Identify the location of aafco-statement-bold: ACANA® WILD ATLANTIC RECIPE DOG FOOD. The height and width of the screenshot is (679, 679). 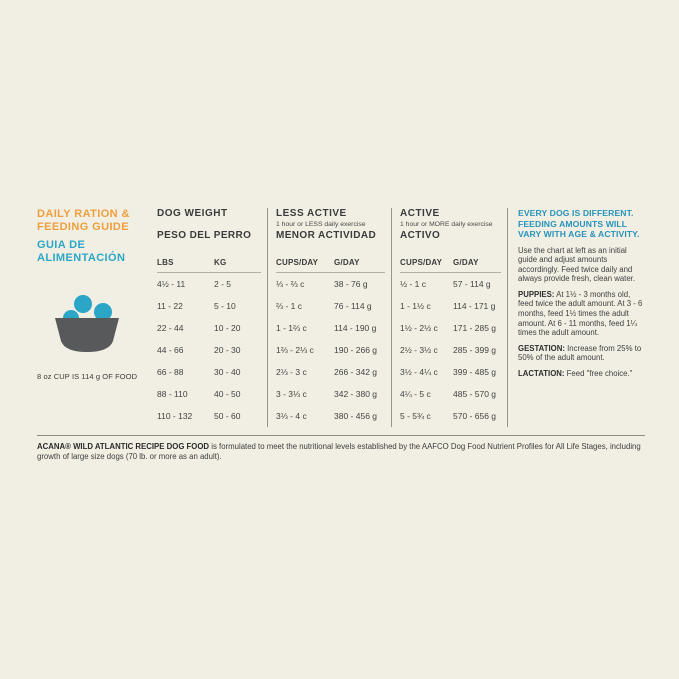
(123, 446).